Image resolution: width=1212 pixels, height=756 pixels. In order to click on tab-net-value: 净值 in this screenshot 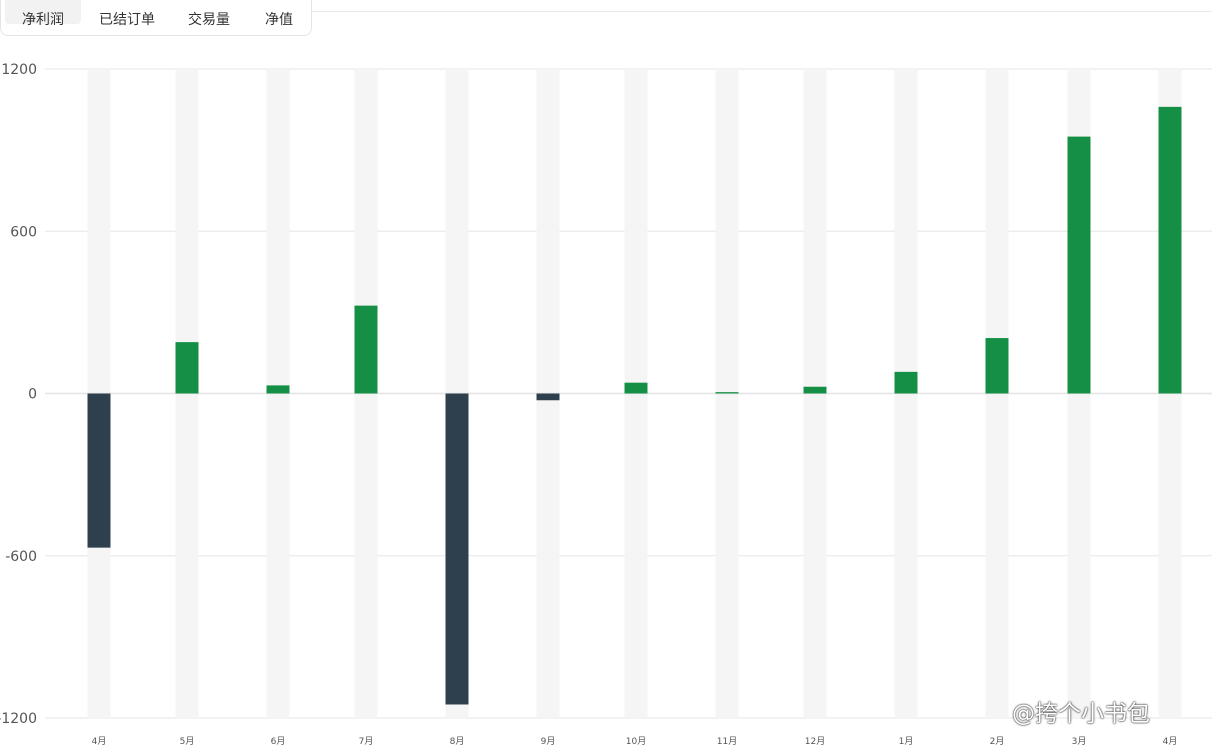, I will do `click(279, 20)`.